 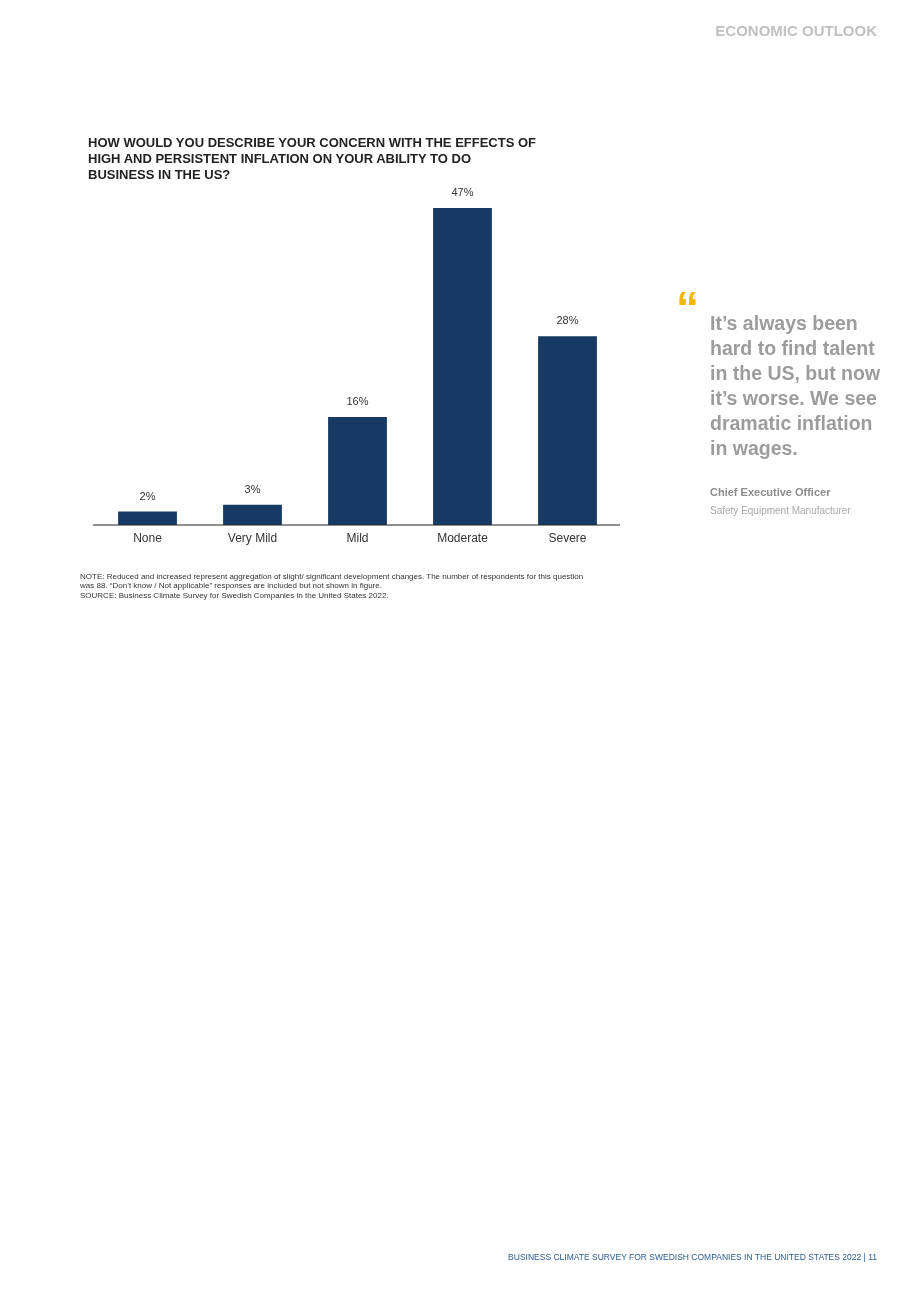 I want to click on data-label: 28%, so click(x=567, y=320).